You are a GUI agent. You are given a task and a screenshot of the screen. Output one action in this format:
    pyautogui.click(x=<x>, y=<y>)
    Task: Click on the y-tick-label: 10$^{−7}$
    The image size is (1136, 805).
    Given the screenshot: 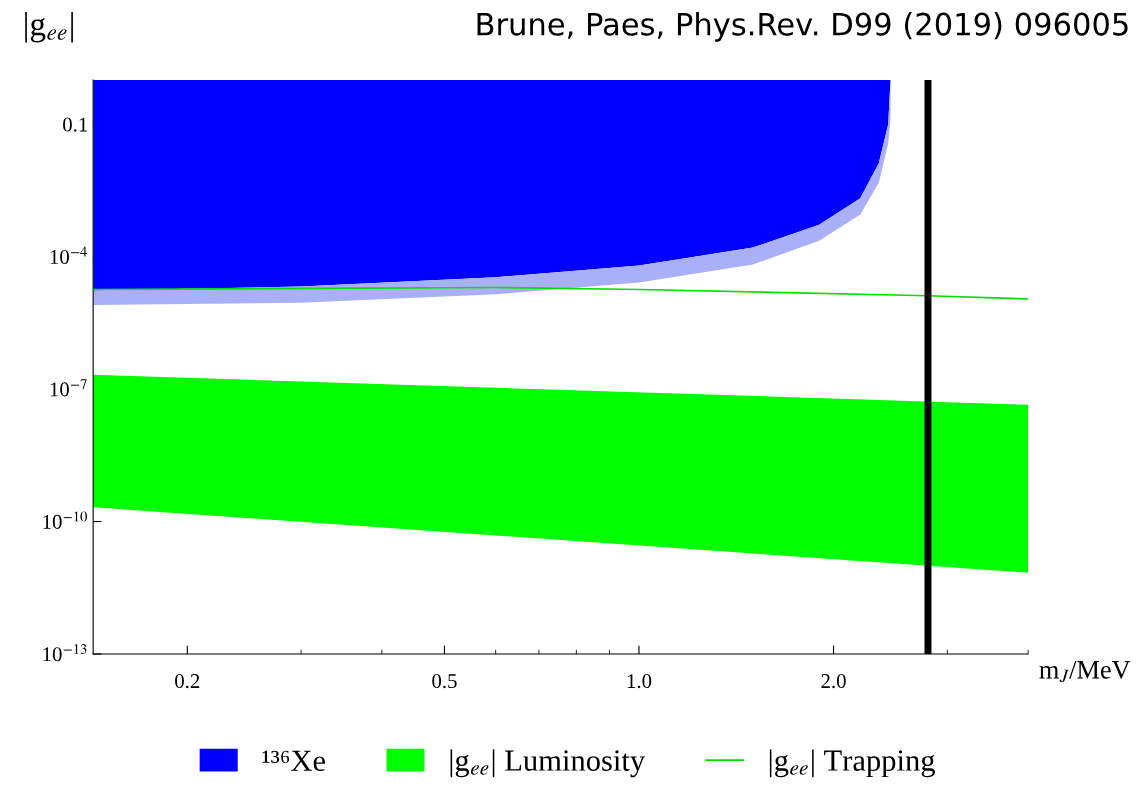 What is the action you would take?
    pyautogui.click(x=68, y=388)
    